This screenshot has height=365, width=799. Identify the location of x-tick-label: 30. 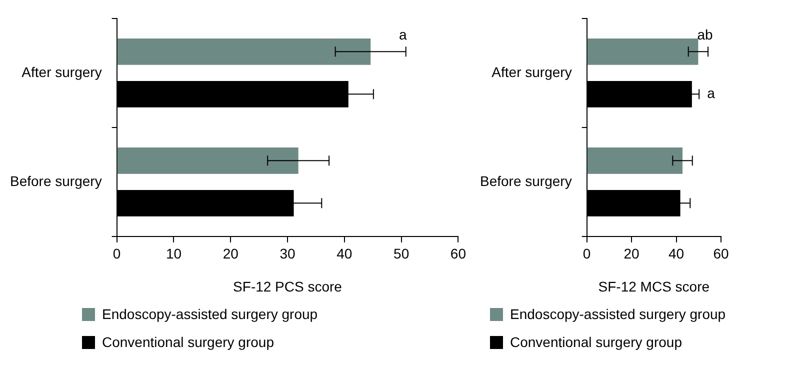
(288, 254).